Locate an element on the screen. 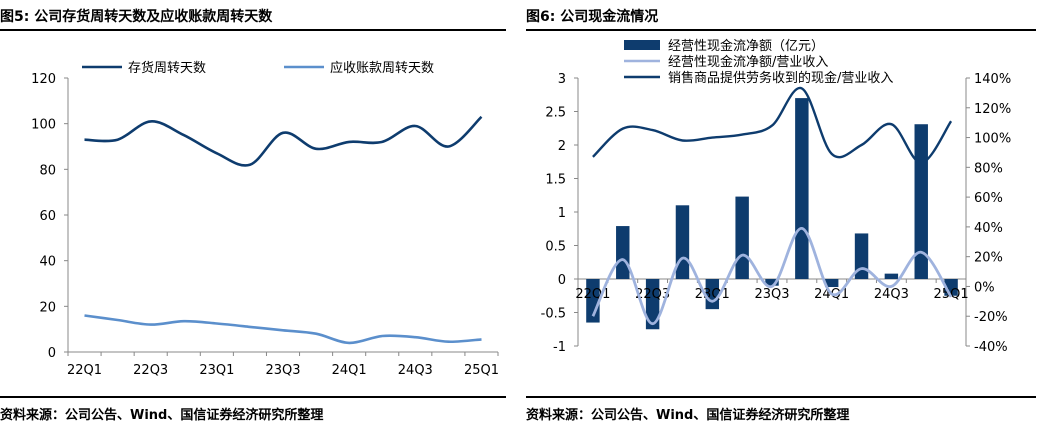  left-y-tick-label: 1 is located at coordinates (562, 213).